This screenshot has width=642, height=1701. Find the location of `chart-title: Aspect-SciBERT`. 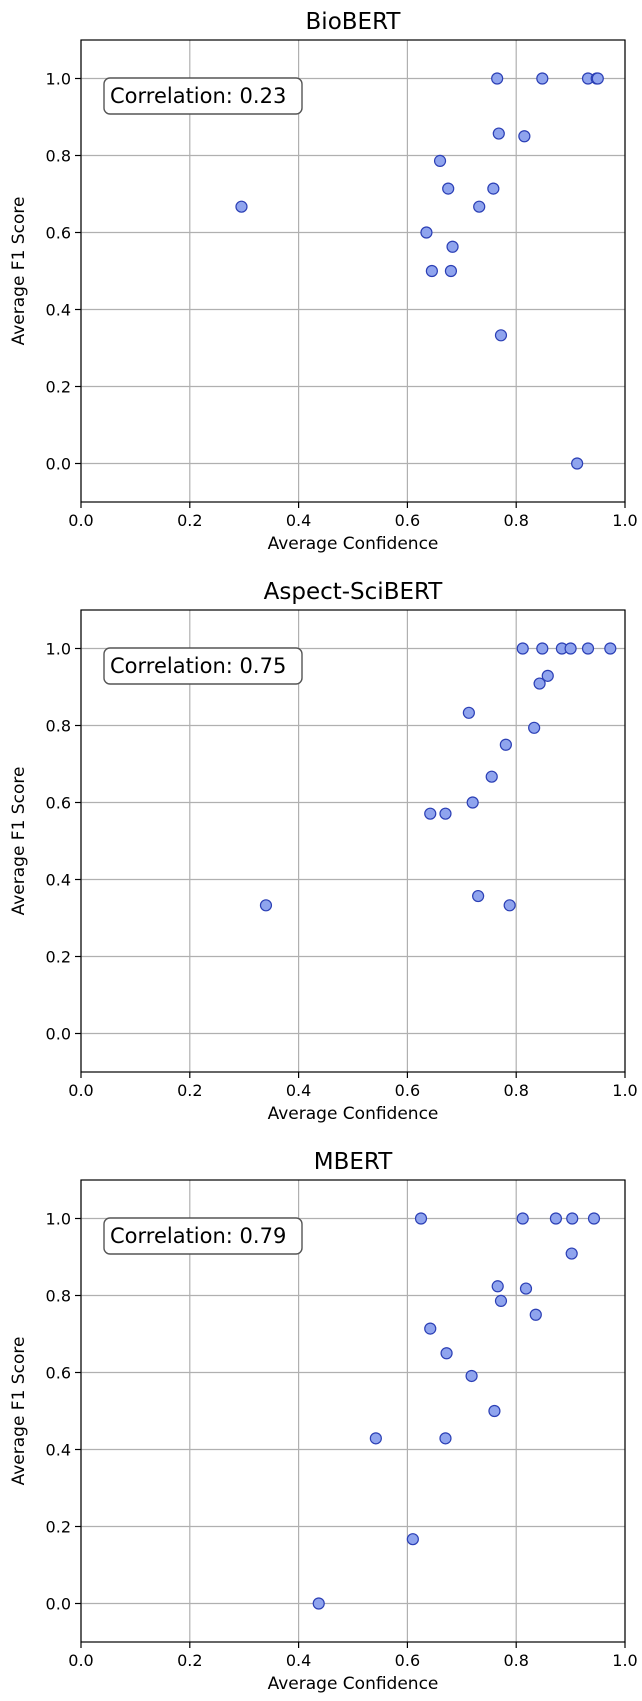

chart-title: Aspect-SciBERT is located at coordinates (354, 592).